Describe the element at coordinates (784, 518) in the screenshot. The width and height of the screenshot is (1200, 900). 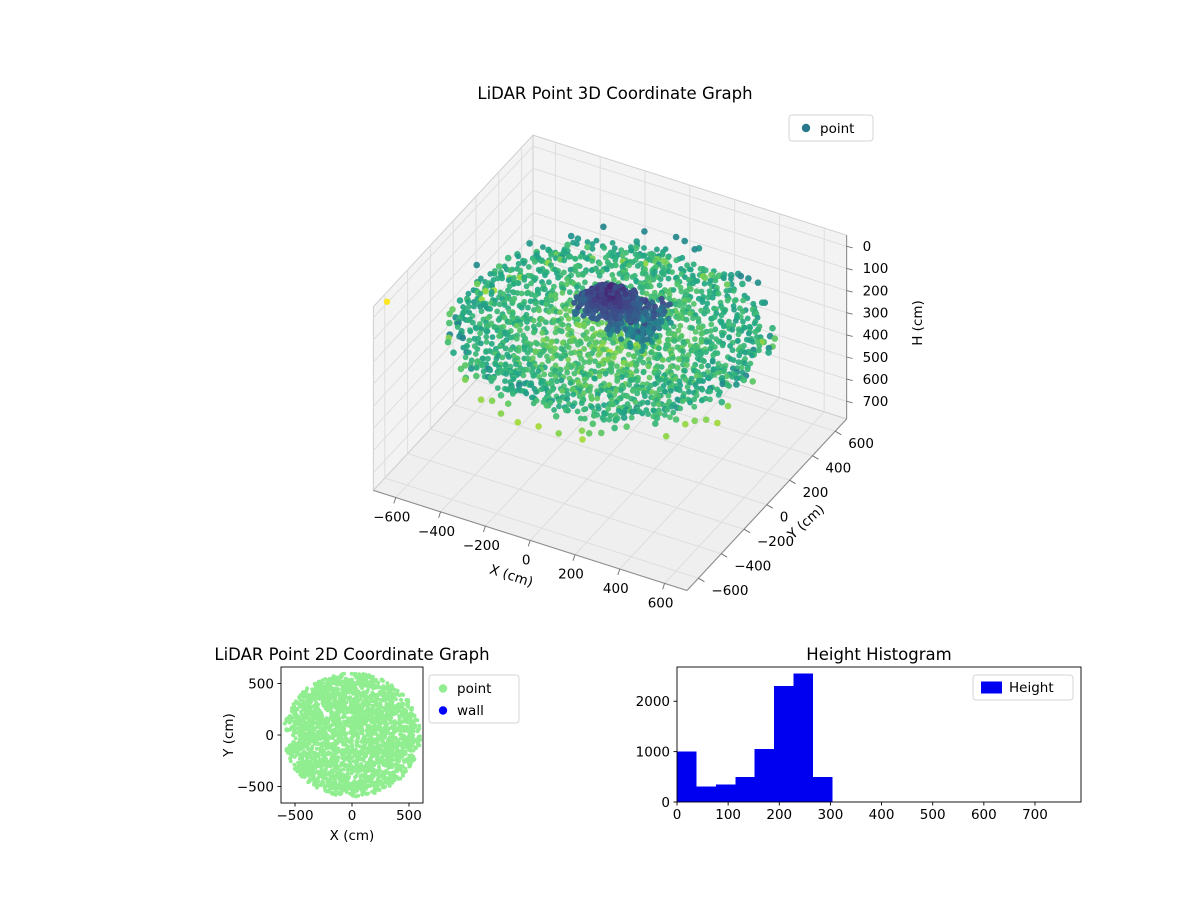
I see `tick-label: 0` at that location.